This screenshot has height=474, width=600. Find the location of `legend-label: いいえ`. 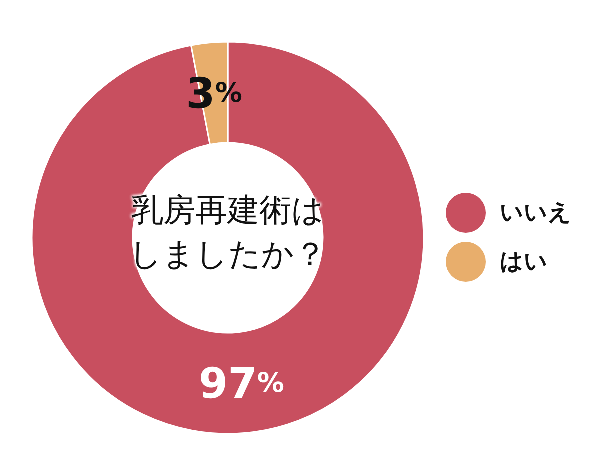

legend-label: いいえ is located at coordinates (536, 213).